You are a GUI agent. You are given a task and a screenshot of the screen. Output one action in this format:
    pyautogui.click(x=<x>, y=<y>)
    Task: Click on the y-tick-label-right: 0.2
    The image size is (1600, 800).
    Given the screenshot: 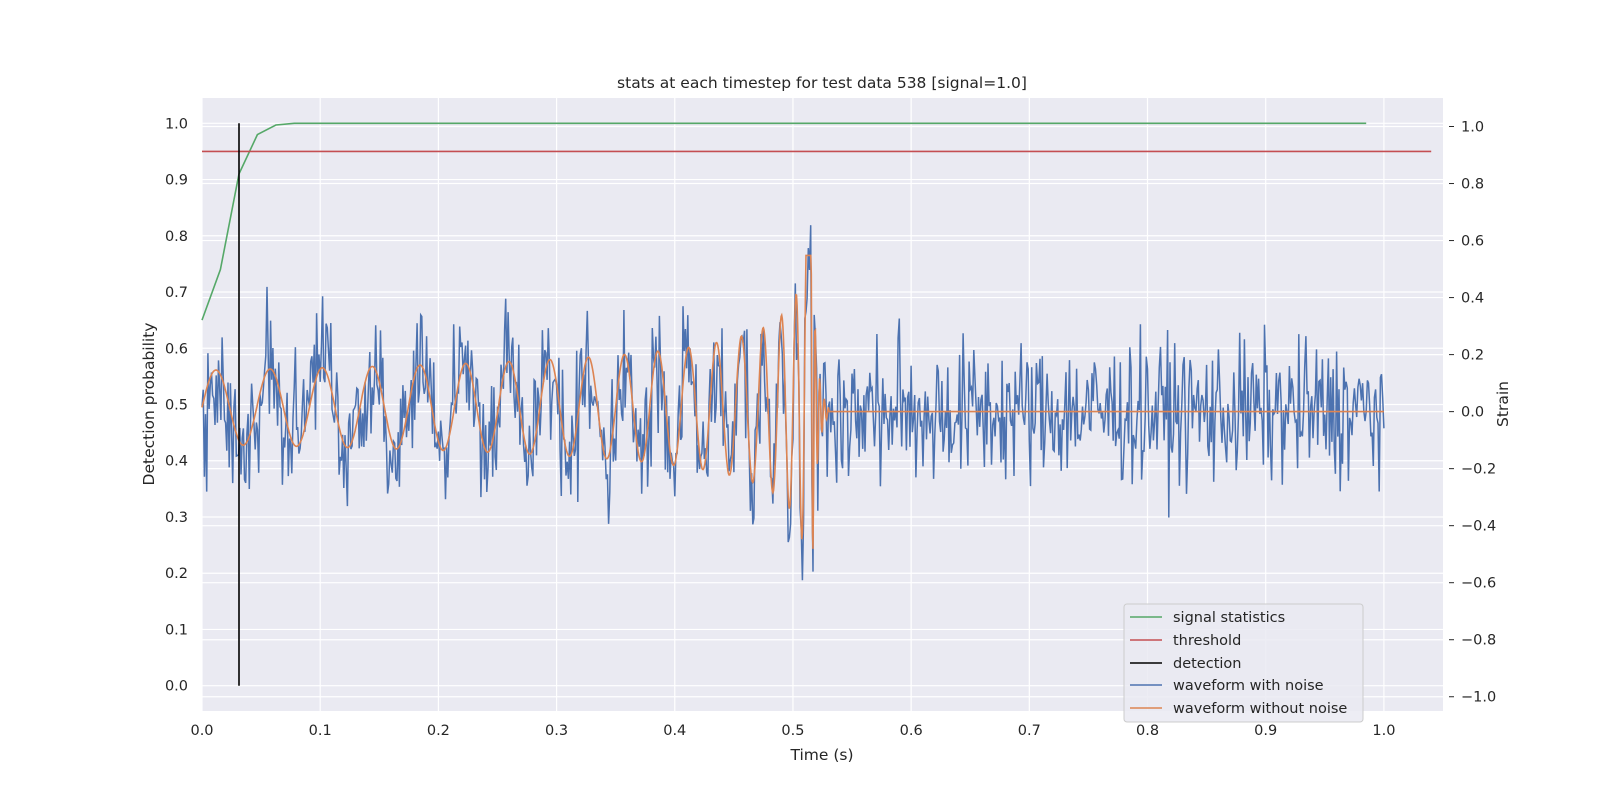 What is the action you would take?
    pyautogui.click(x=1472, y=356)
    